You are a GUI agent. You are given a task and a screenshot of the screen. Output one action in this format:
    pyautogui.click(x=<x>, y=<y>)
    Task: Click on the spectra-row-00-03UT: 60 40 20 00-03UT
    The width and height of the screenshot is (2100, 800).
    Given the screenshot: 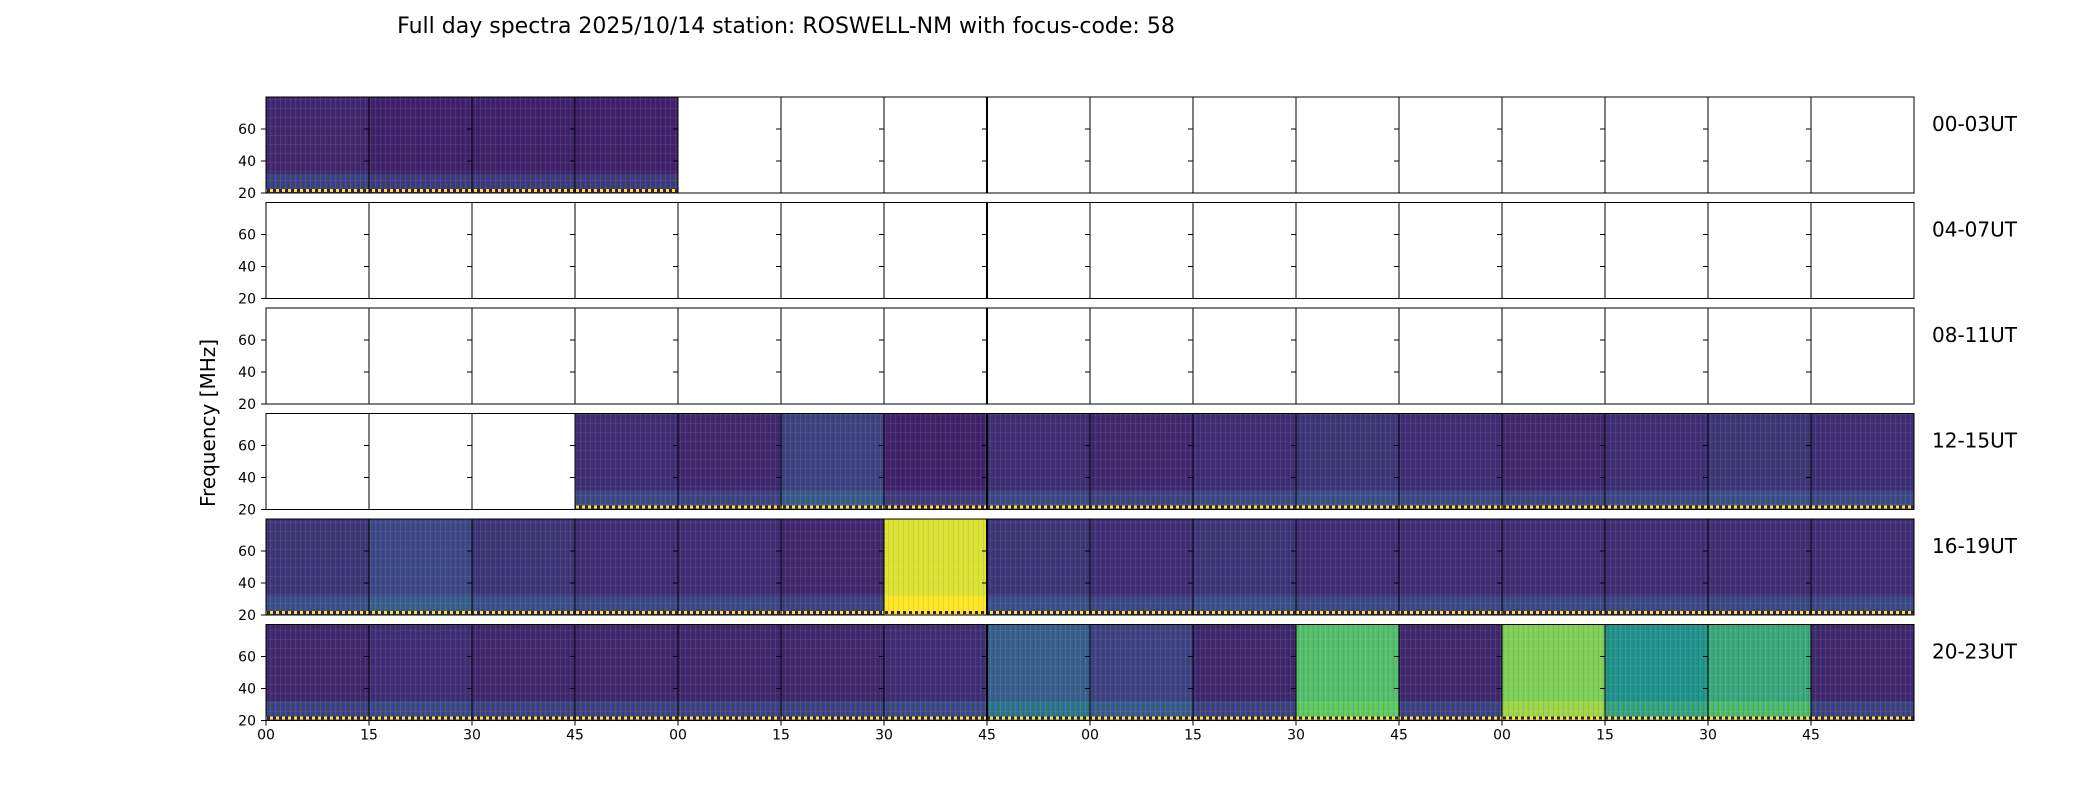 What is the action you would take?
    pyautogui.click(x=1128, y=149)
    